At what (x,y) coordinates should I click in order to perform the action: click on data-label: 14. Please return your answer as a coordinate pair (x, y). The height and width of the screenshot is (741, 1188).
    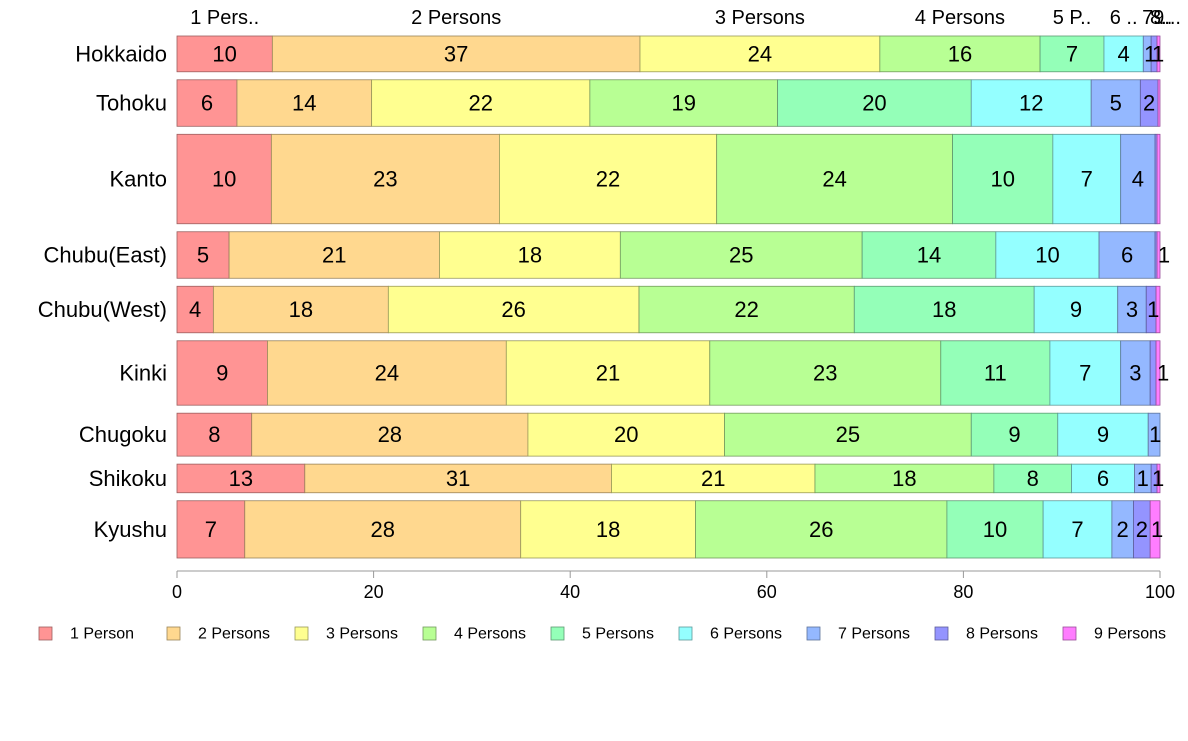
    Looking at the image, I should click on (304, 103).